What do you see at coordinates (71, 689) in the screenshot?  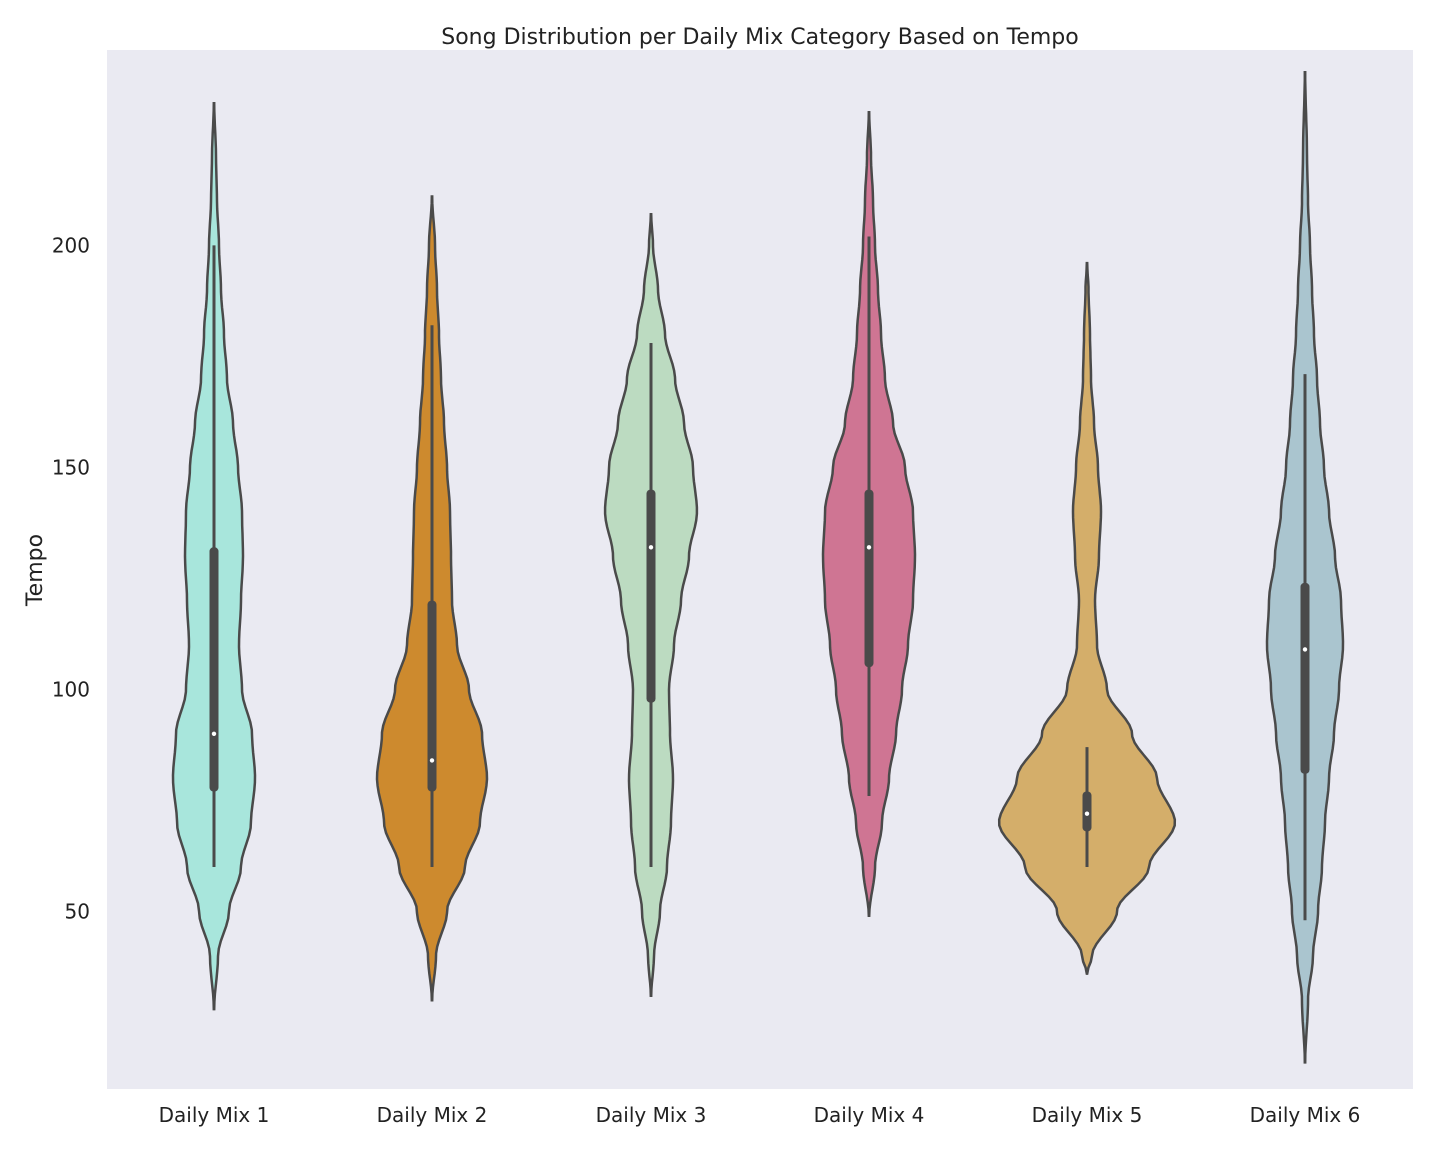 I see `y-tick-label: 100` at bounding box center [71, 689].